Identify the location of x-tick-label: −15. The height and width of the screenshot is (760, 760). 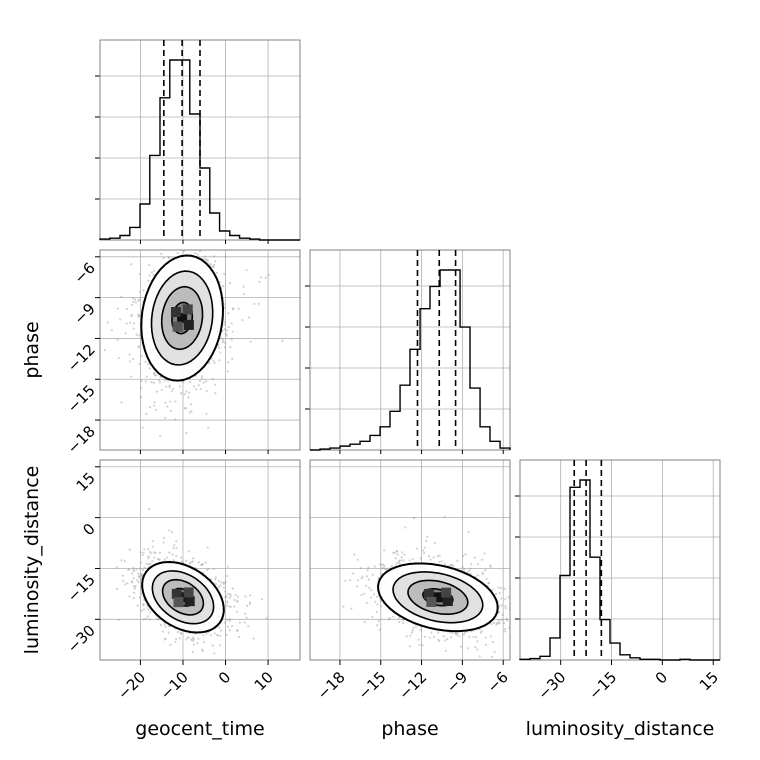
(602, 685).